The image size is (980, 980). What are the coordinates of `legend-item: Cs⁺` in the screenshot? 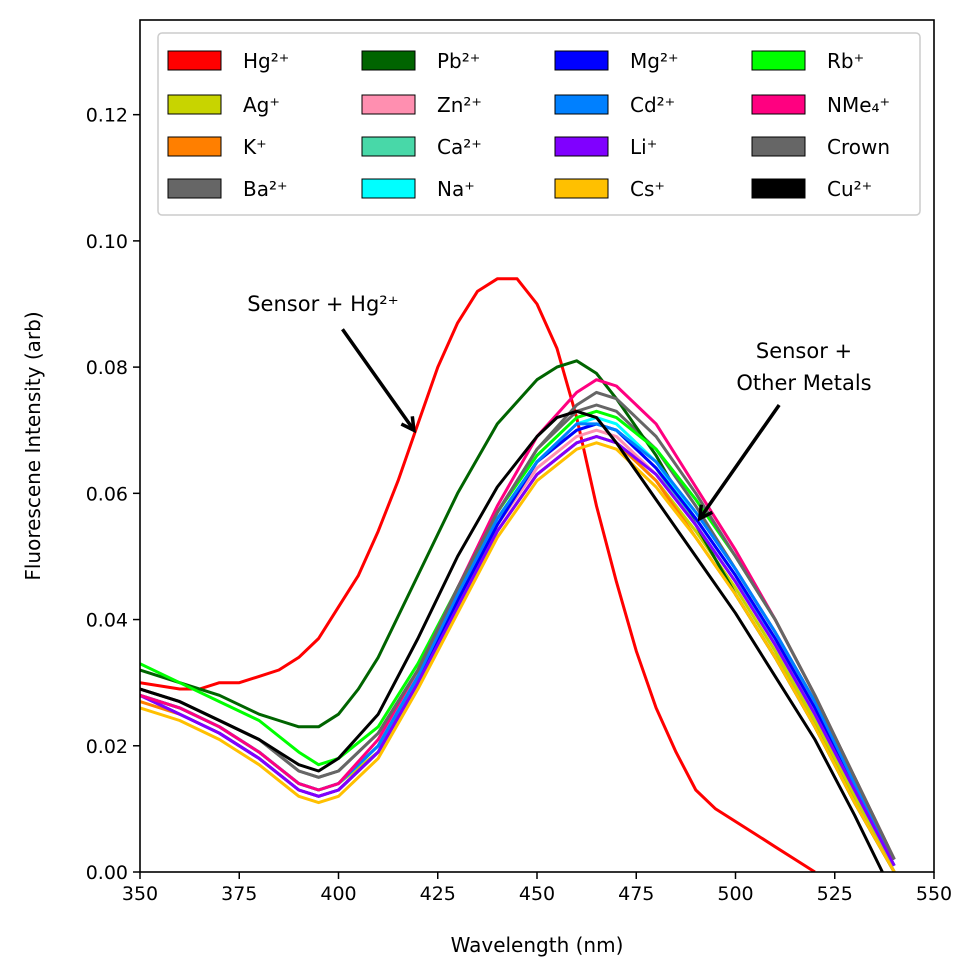 It's located at (609, 189).